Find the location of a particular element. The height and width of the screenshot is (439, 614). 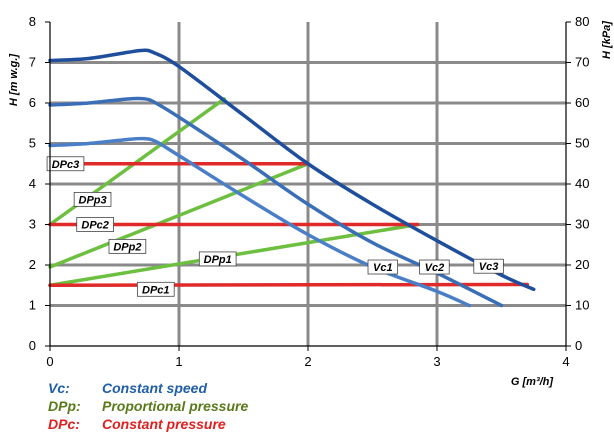

curve-label-text: DPc2 is located at coordinates (95, 226).